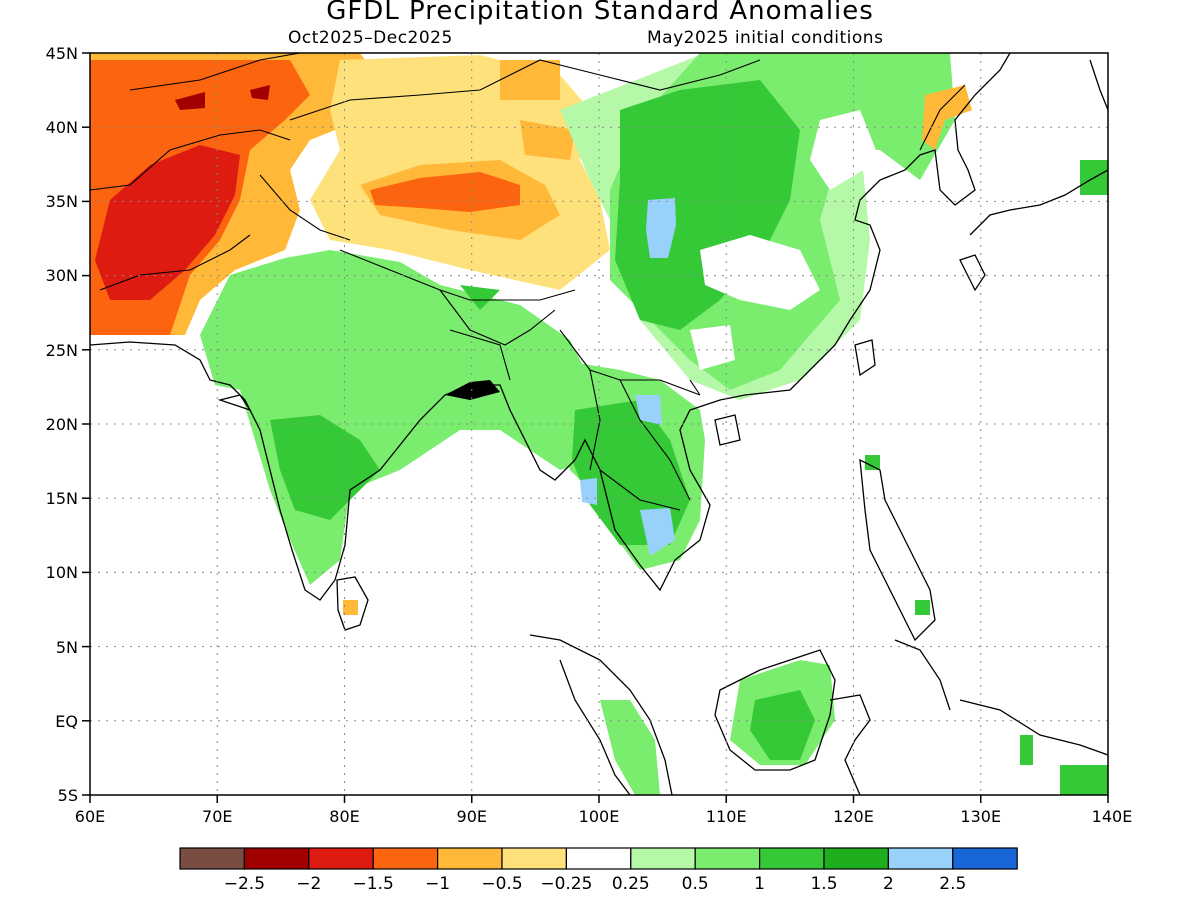 The width and height of the screenshot is (1200, 900). What do you see at coordinates (952, 884) in the screenshot?
I see `colorbar-label: 2.5` at bounding box center [952, 884].